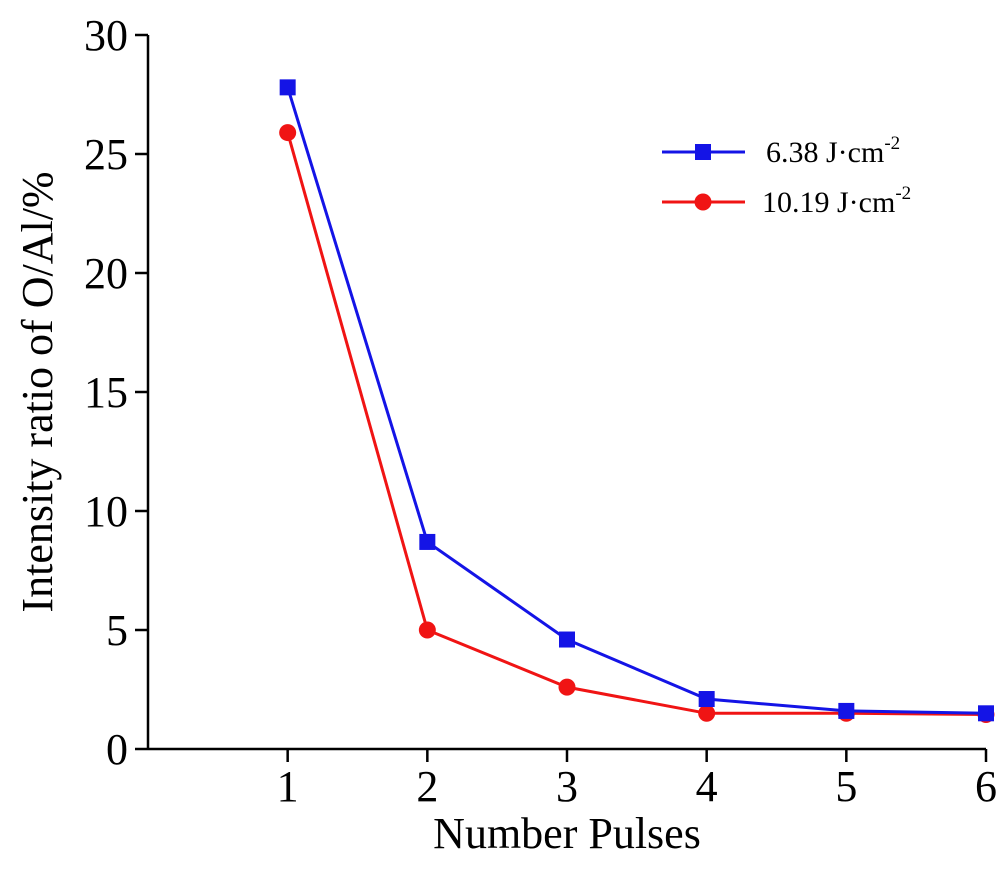 The image size is (1000, 878). Describe the element at coordinates (703, 152) in the screenshot. I see `legend-marker-square` at that location.